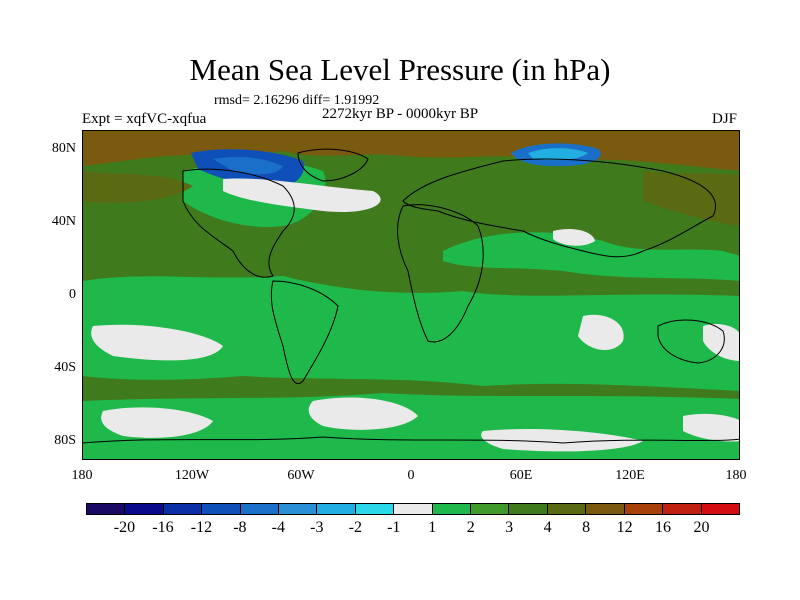 Image resolution: width=800 pixels, height=600 pixels. What do you see at coordinates (157, 342) in the screenshot?
I see `region-southeast-pacific-neutral` at bounding box center [157, 342].